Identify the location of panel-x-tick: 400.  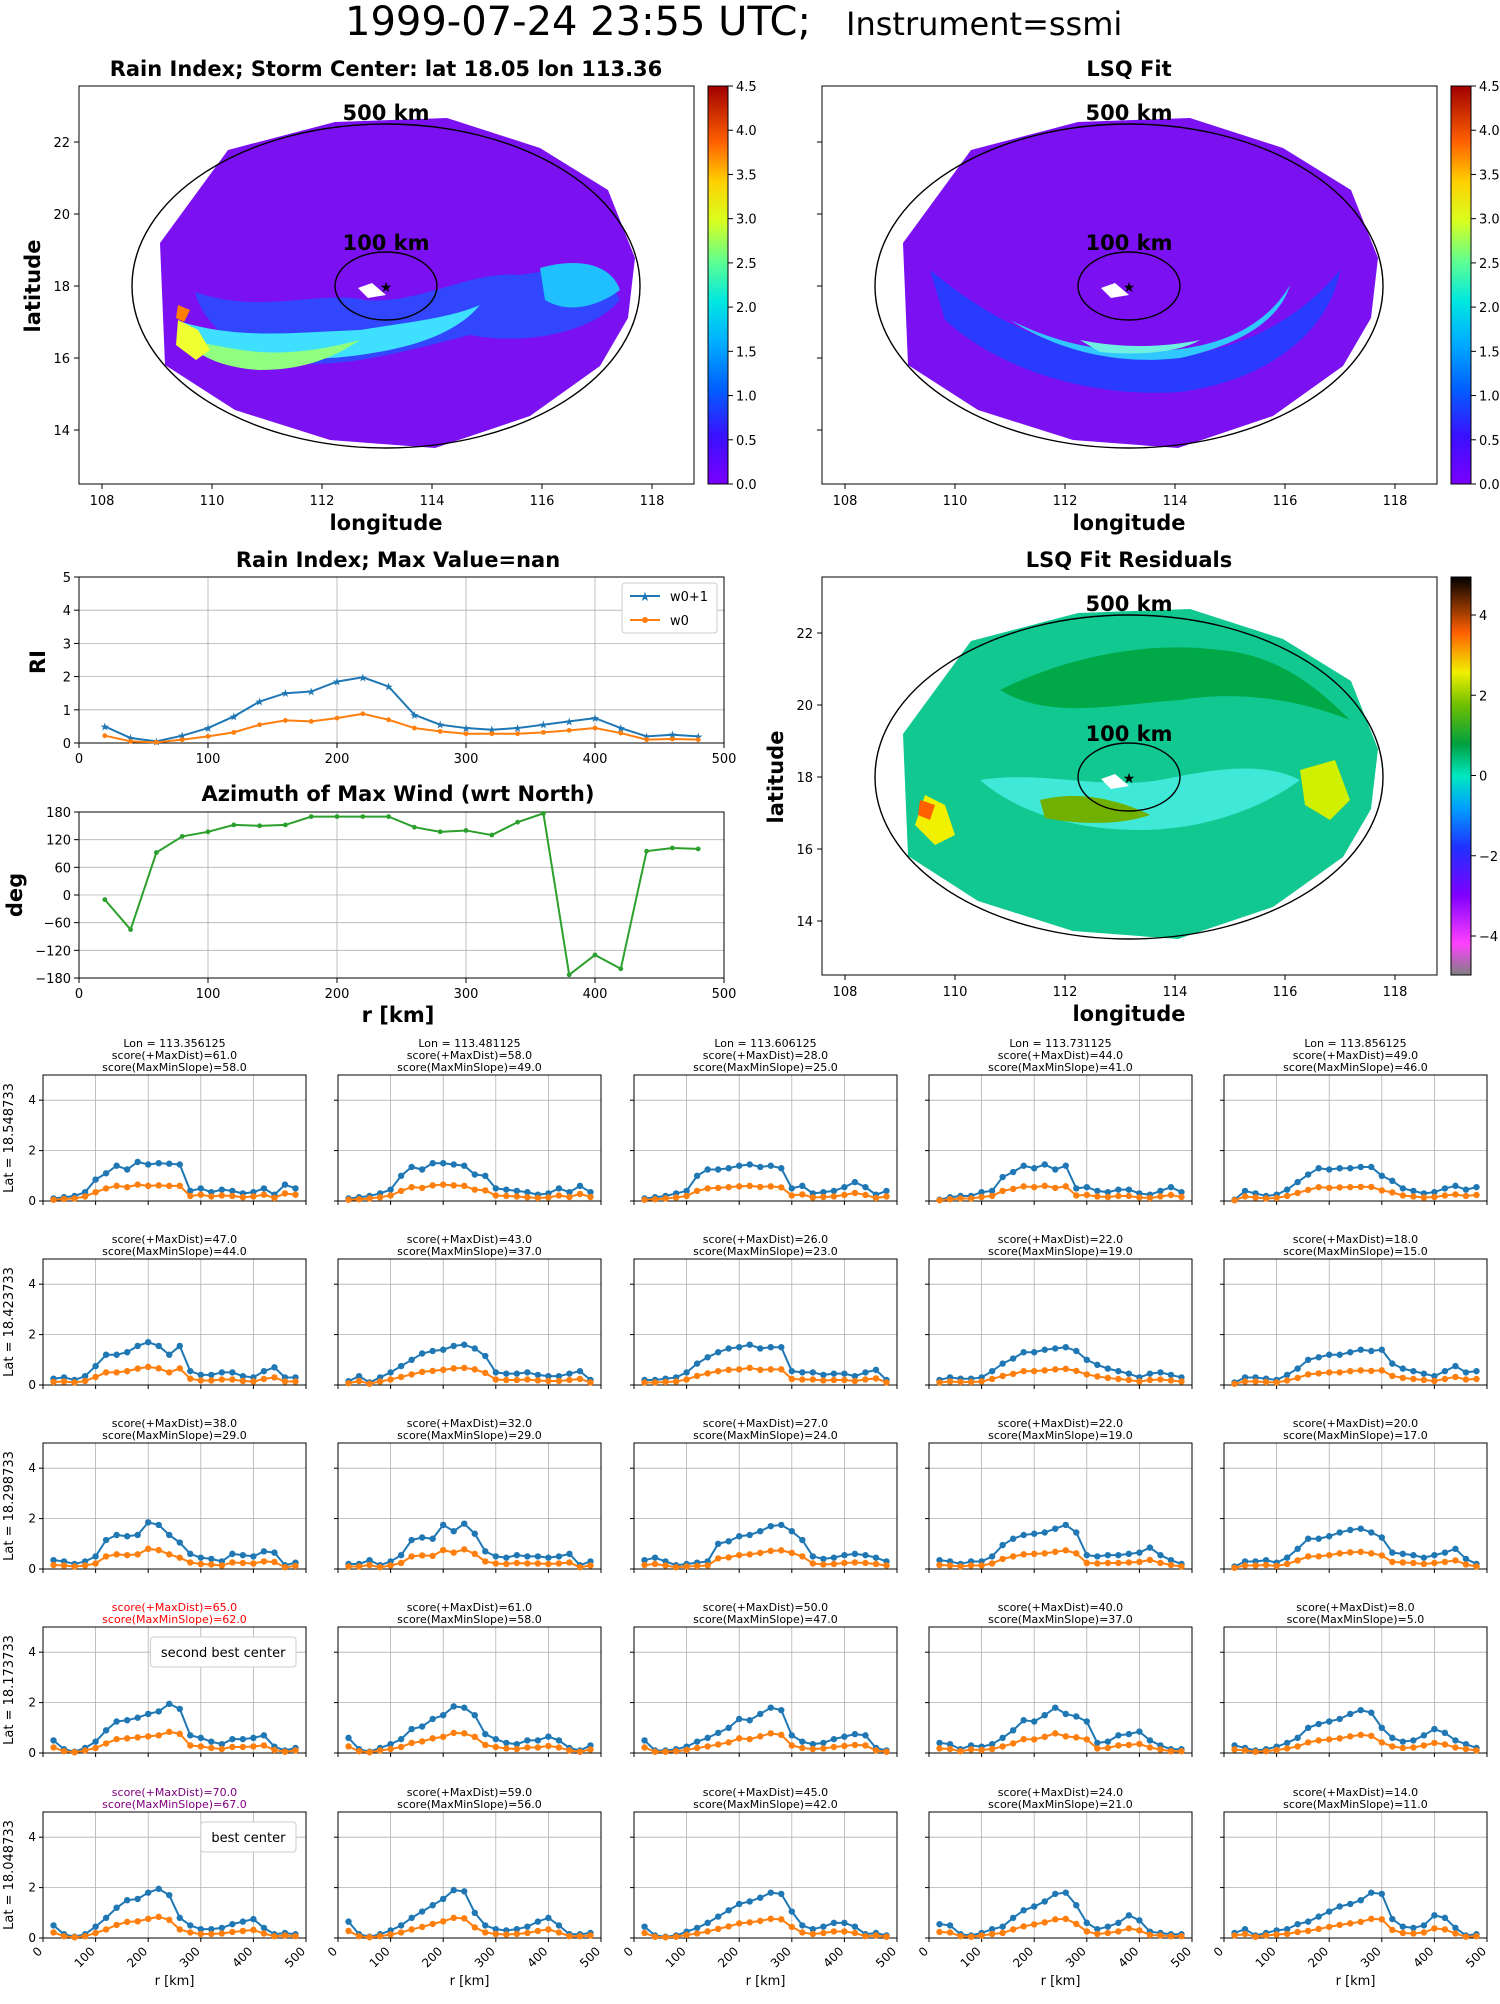
(1423, 1957).